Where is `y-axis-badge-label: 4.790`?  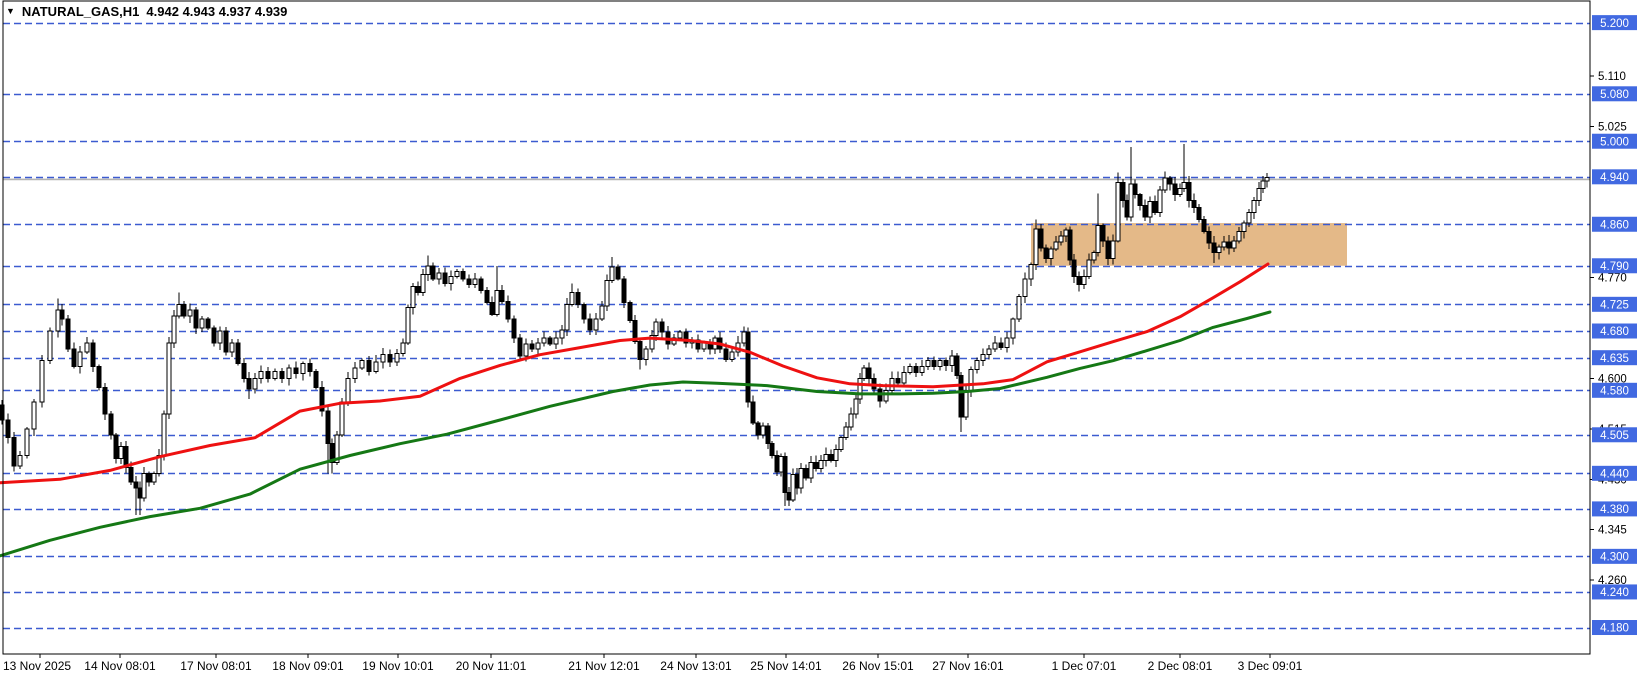
y-axis-badge-label: 4.790 is located at coordinates (1614, 267).